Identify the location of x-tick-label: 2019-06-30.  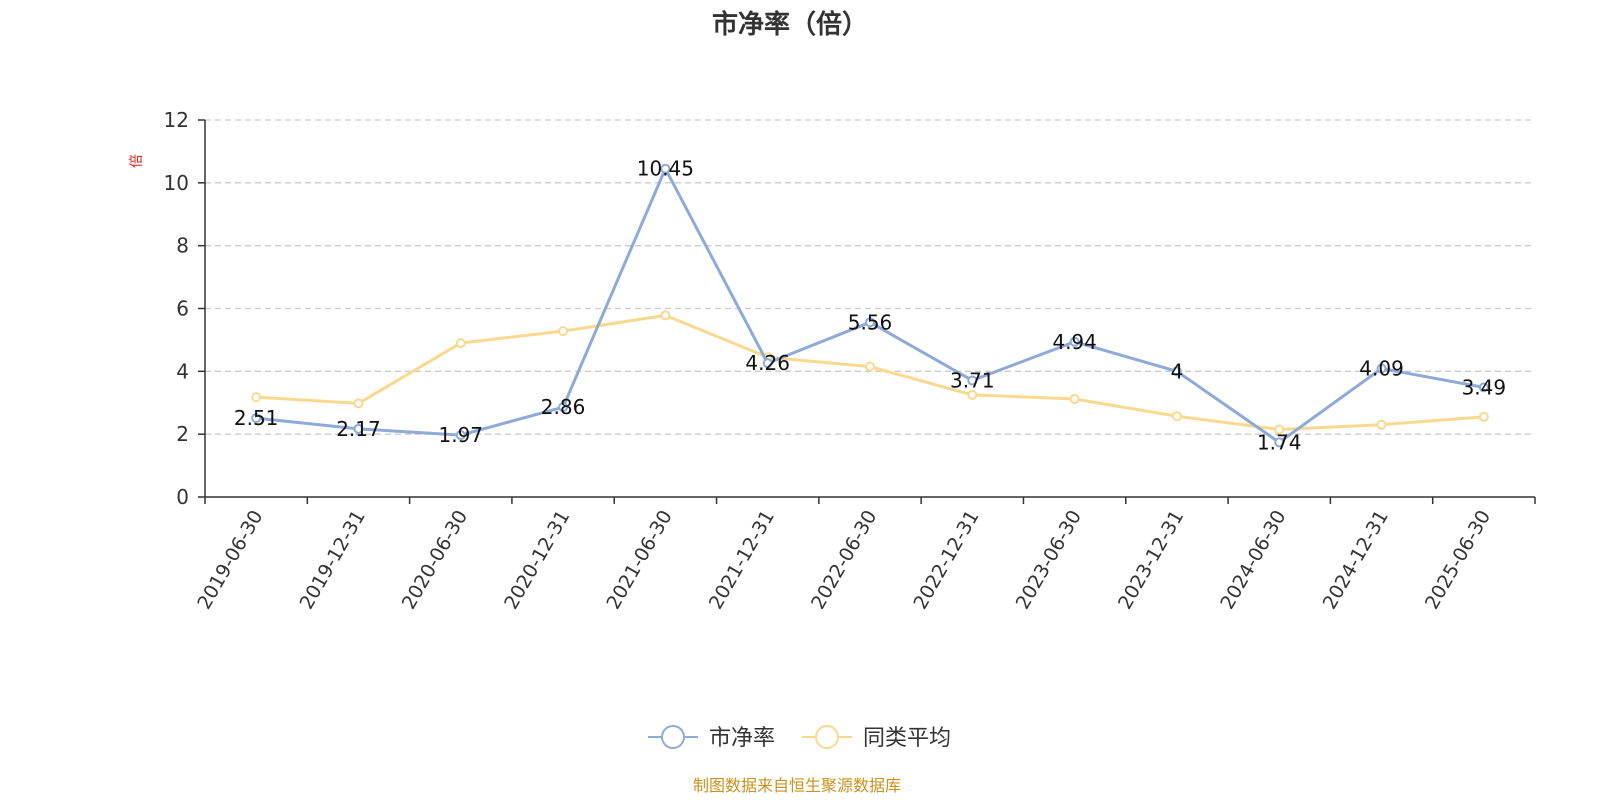
(230, 560).